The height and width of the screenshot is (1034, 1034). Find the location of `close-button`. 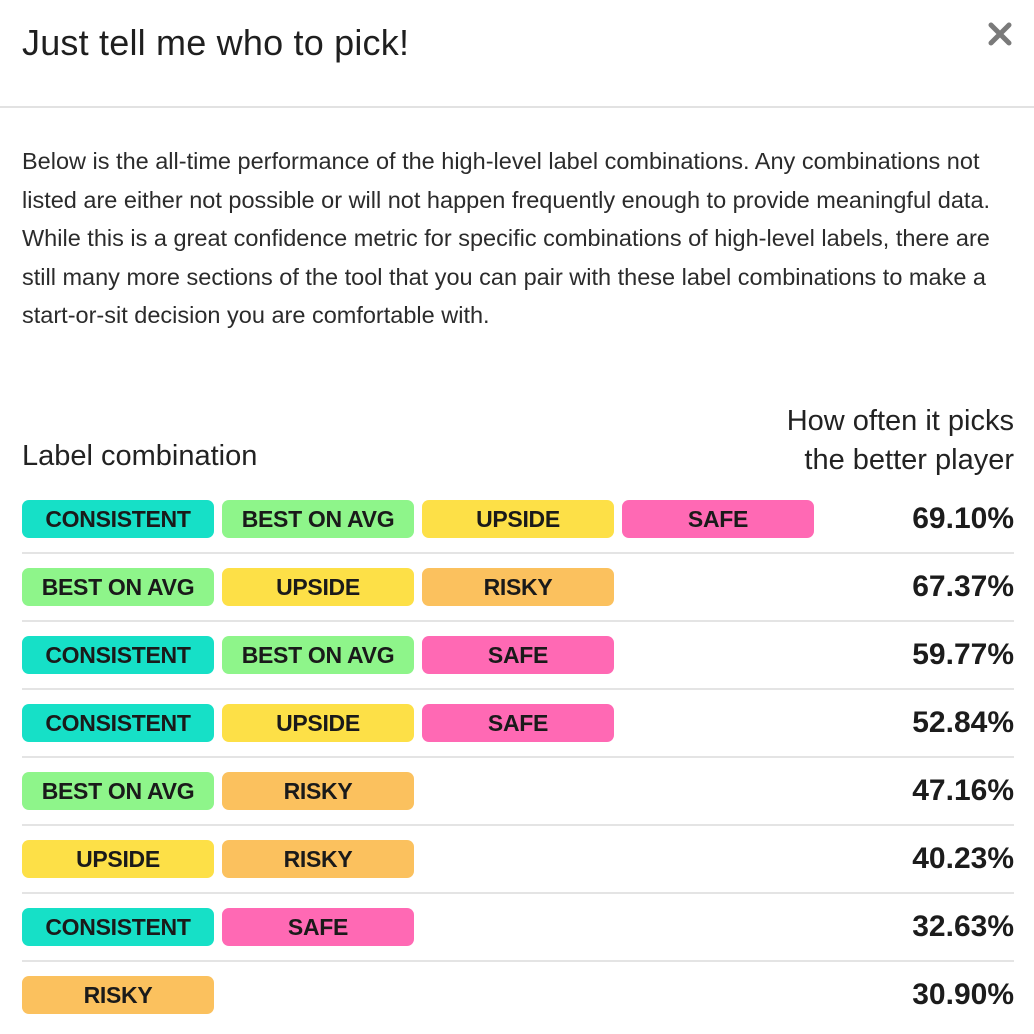

close-button is located at coordinates (1000, 34).